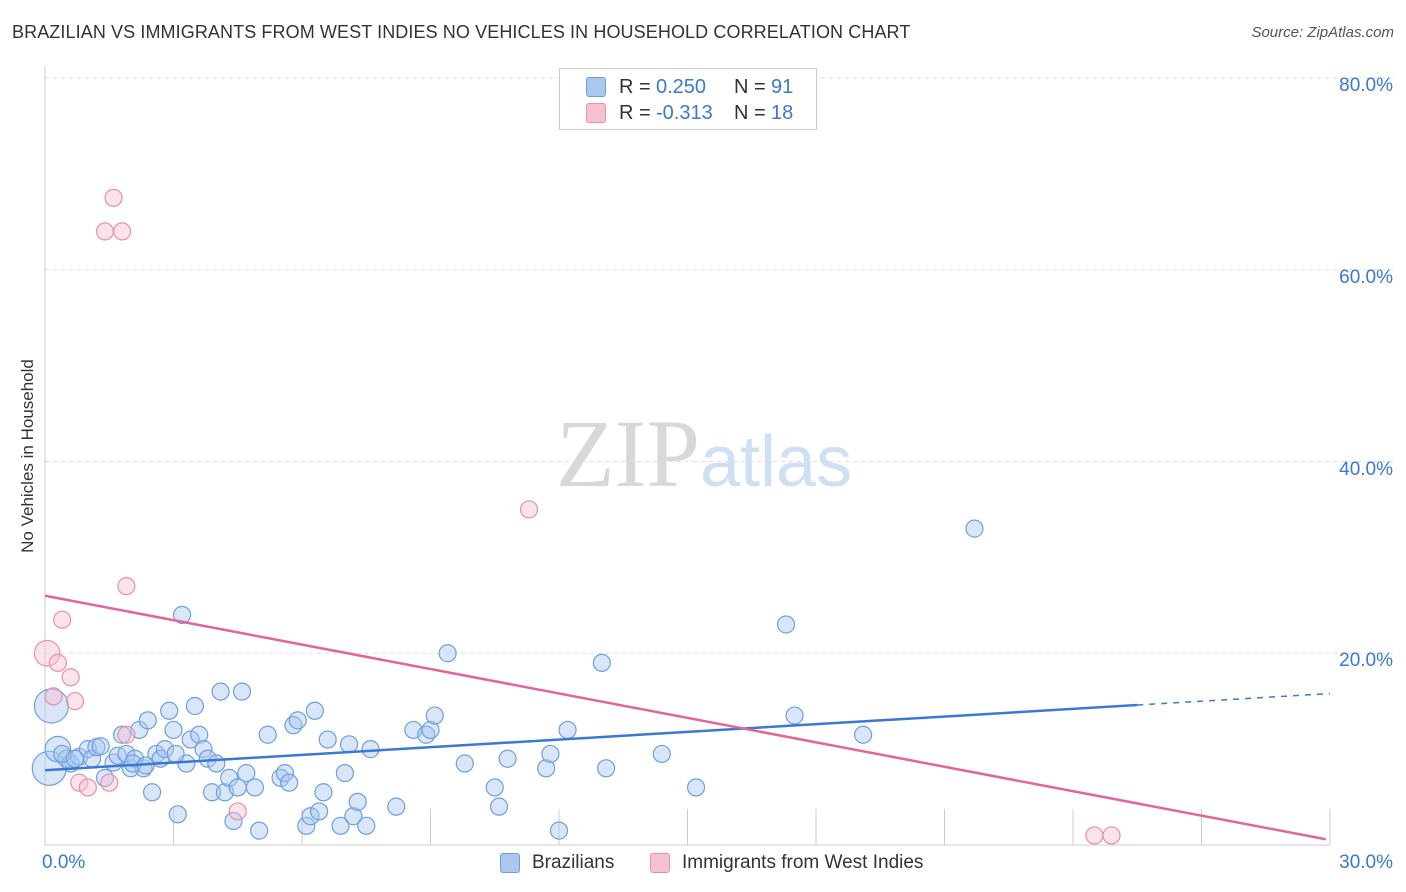  Describe the element at coordinates (635, 86) in the screenshot. I see `legend-r-label: R =` at that location.